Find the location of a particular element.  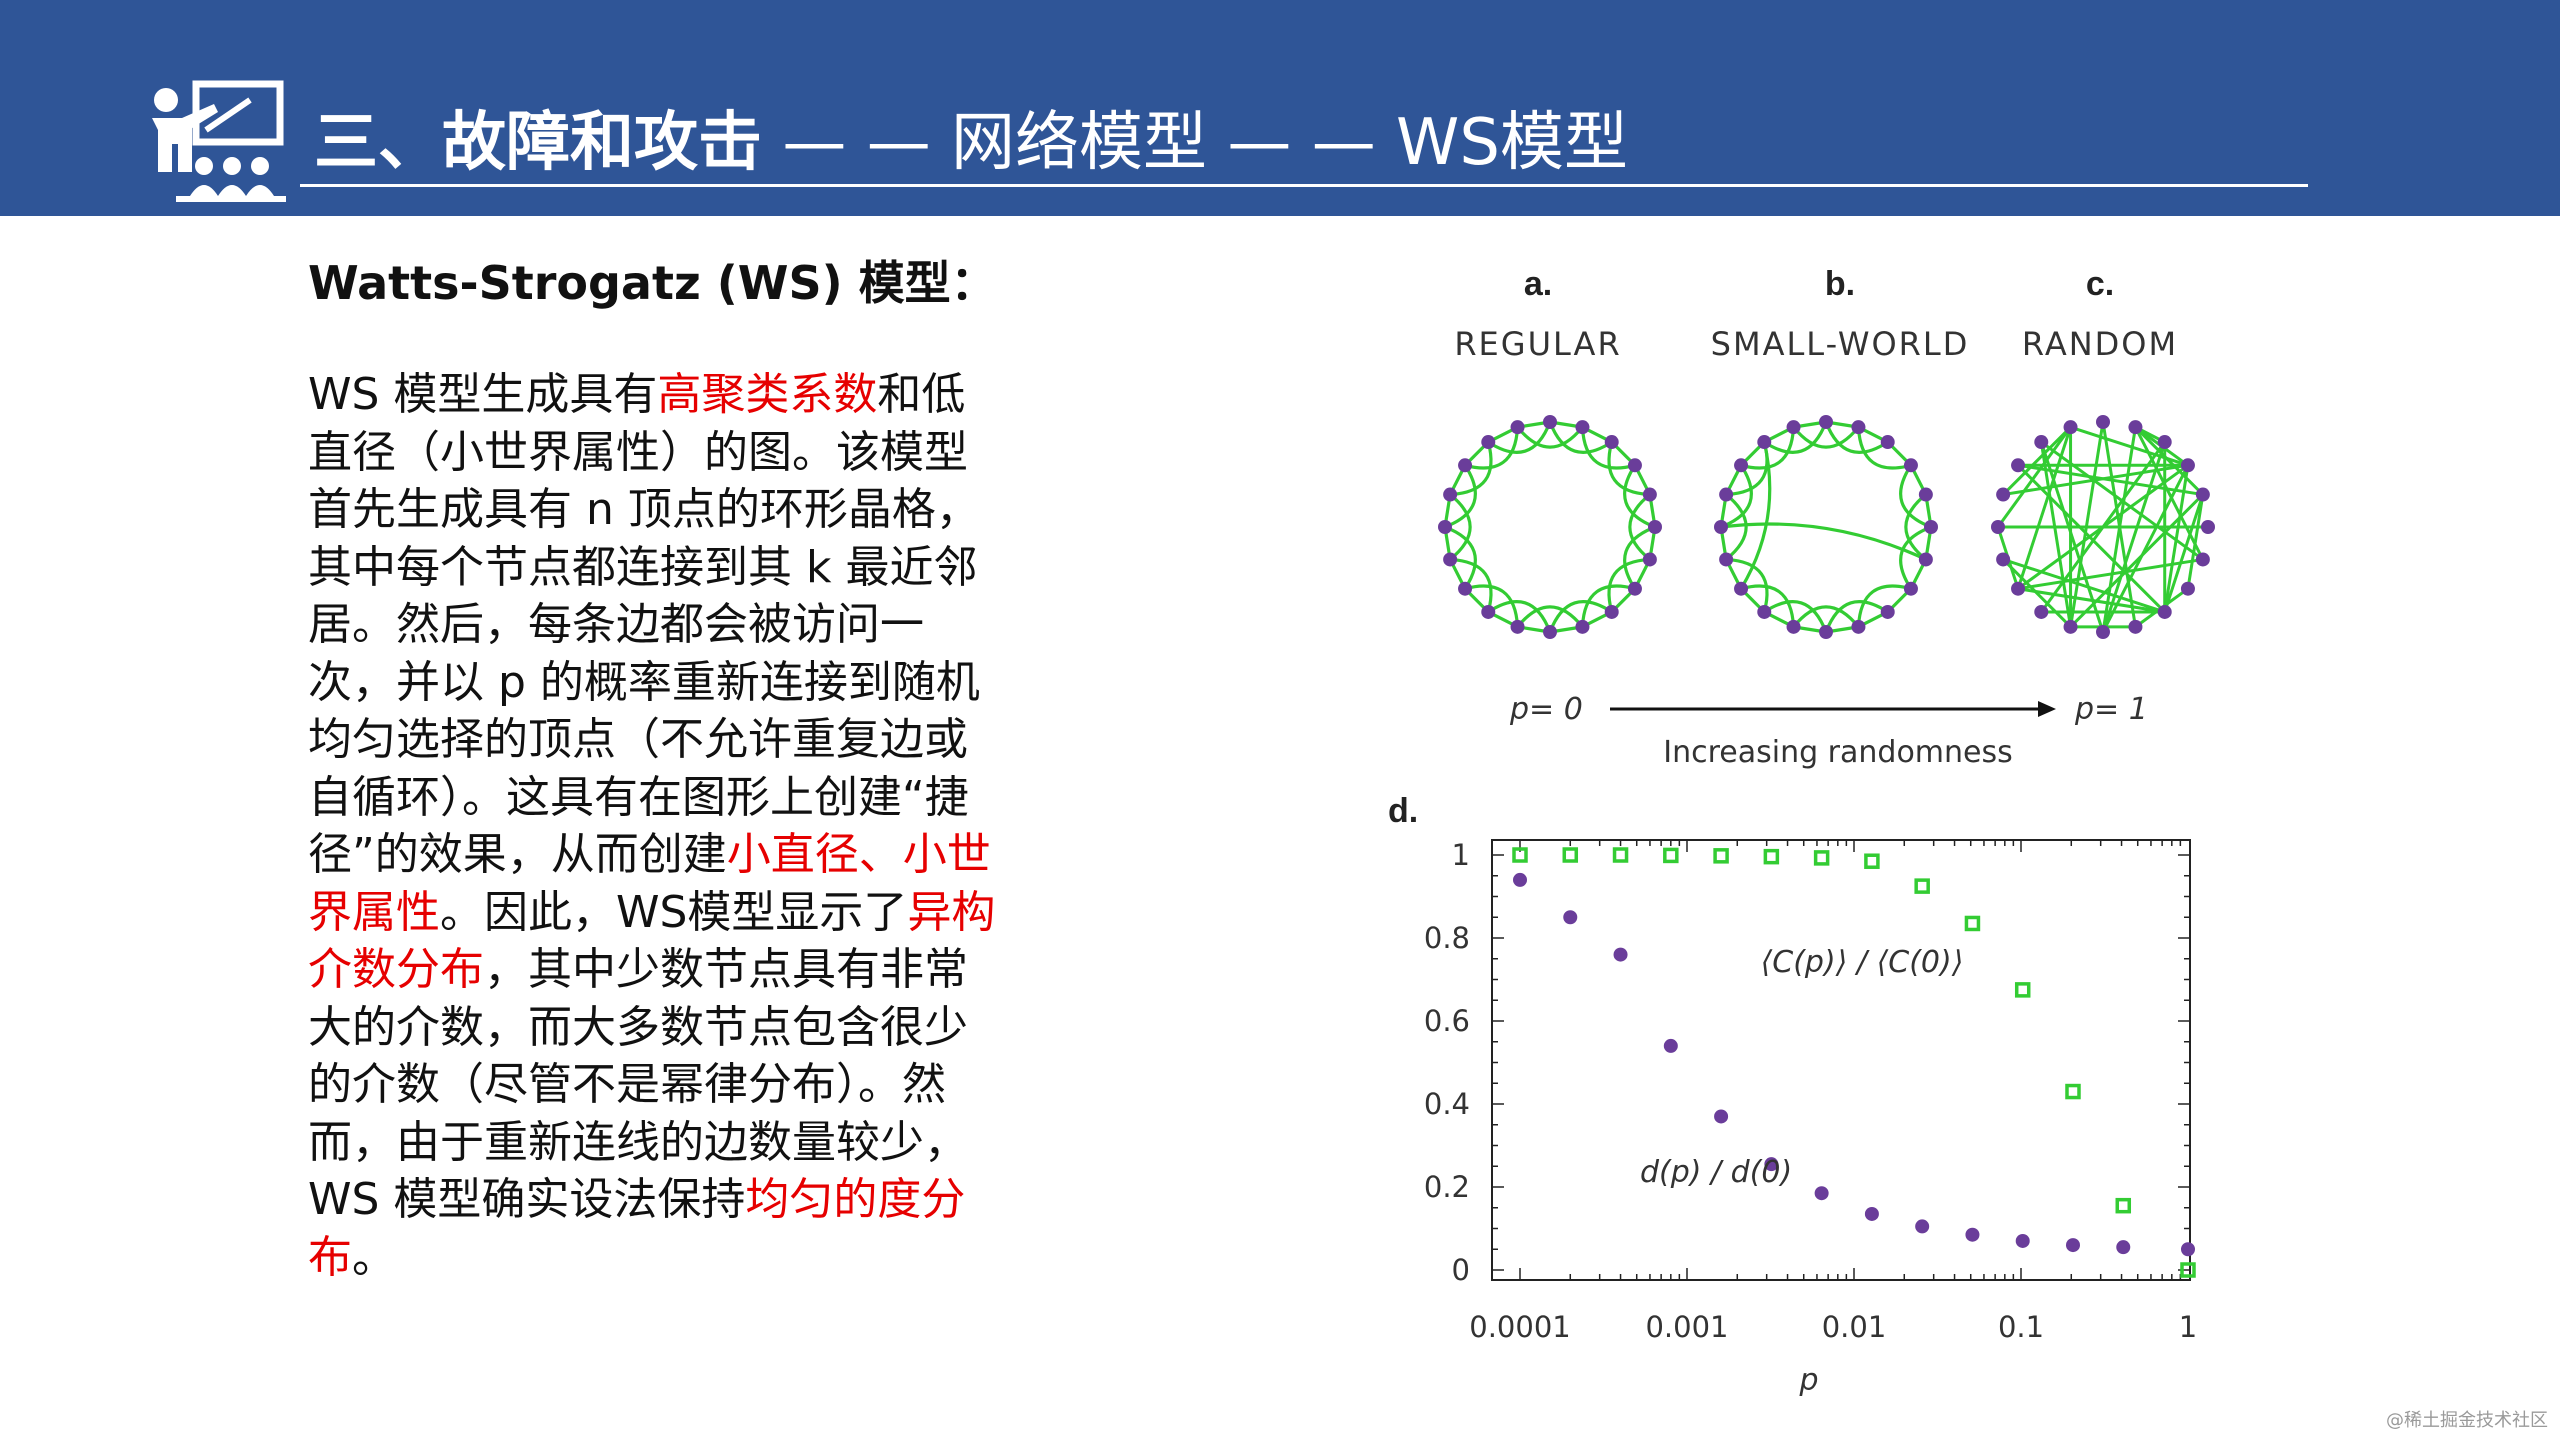

panel-name: SMALL-WORLD is located at coordinates (1840, 344).